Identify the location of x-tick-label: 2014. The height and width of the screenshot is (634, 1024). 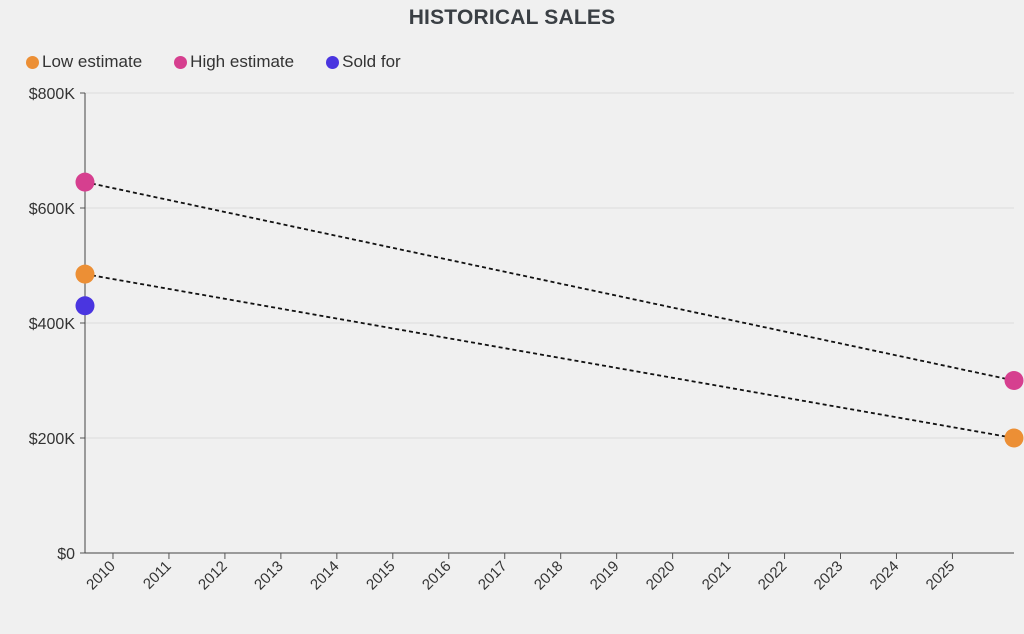
(325, 576).